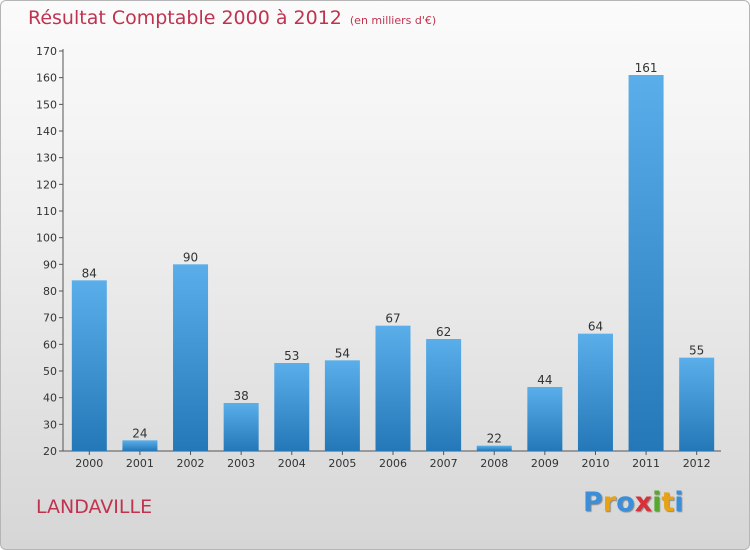  What do you see at coordinates (342, 463) in the screenshot?
I see `x-tick-label-2005: 2005` at bounding box center [342, 463].